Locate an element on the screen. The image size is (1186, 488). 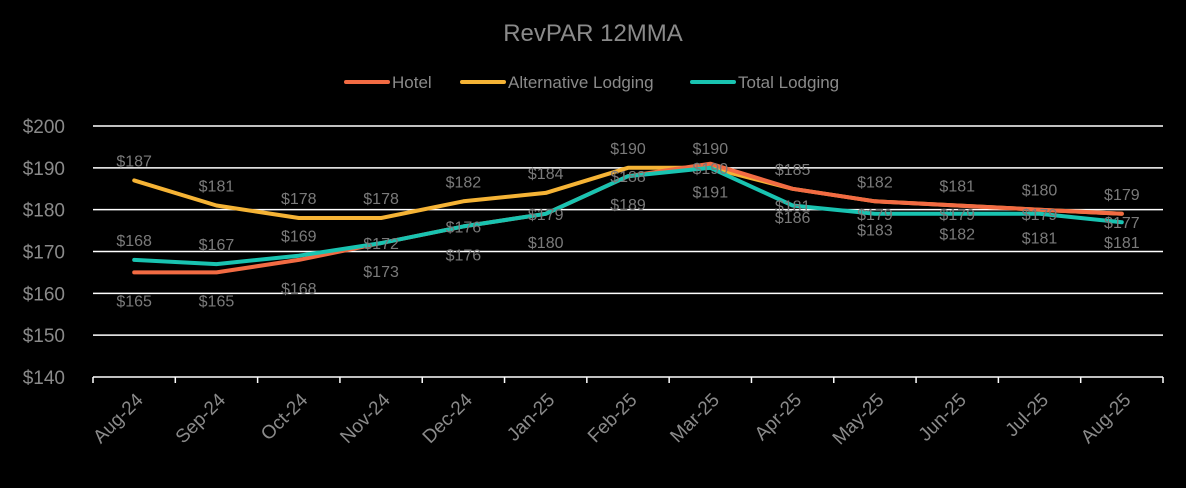
legend-label: Alternative Lodging is located at coordinates (581, 82).